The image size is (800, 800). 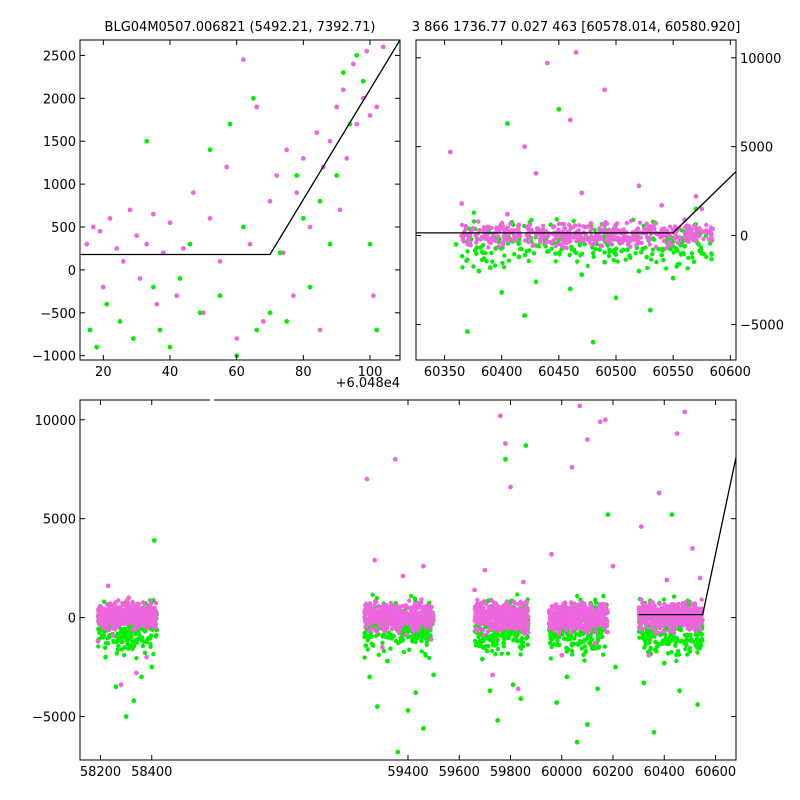 I want to click on x-tick-label: 58200, so click(x=100, y=772).